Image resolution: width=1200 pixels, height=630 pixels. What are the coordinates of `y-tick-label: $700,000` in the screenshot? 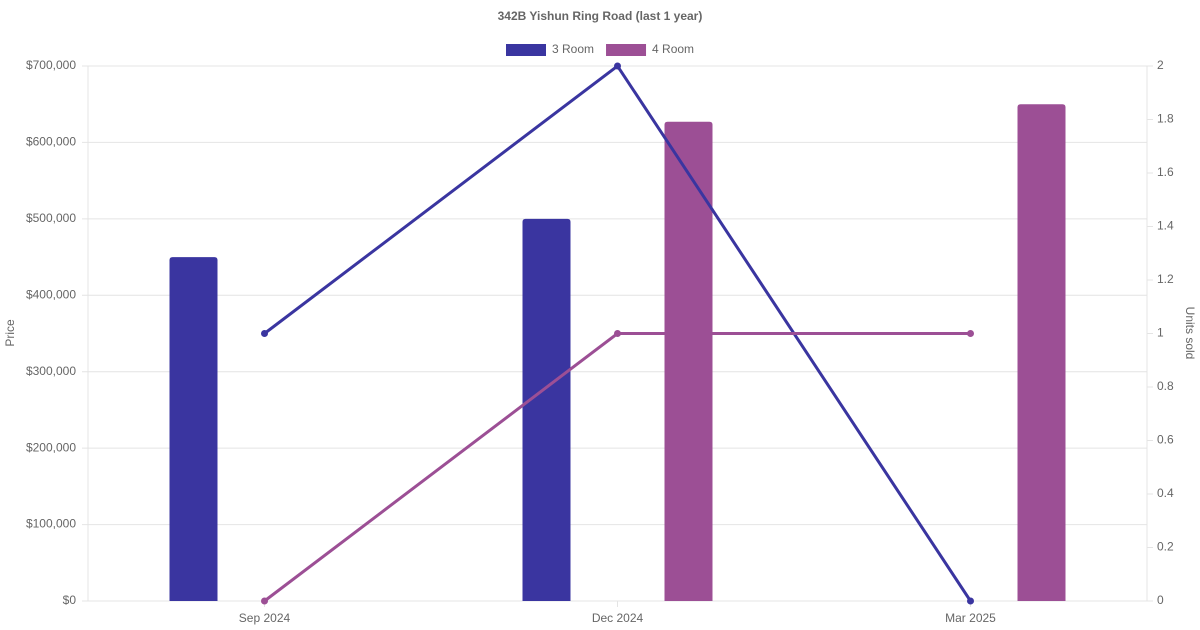 It's located at (51, 65).